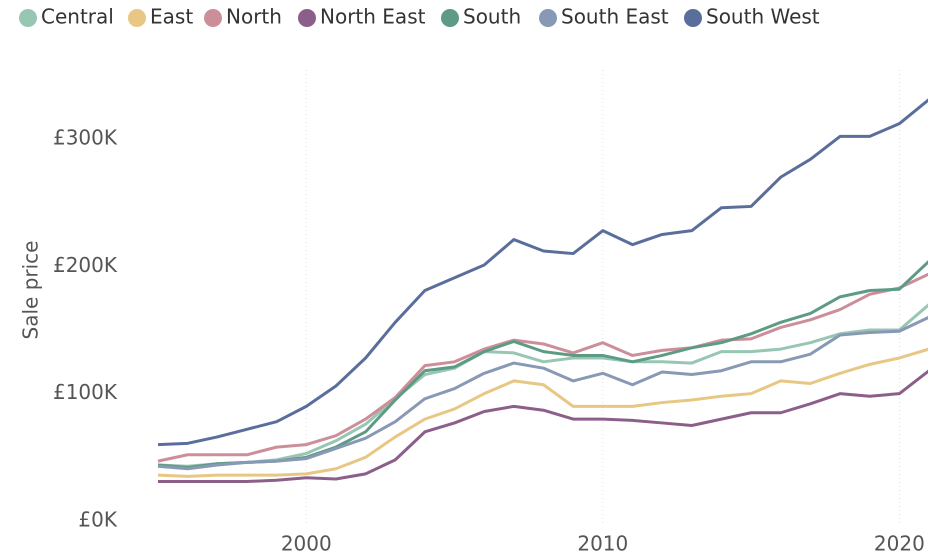  What do you see at coordinates (373, 17) in the screenshot?
I see `legend-label: North East` at bounding box center [373, 17].